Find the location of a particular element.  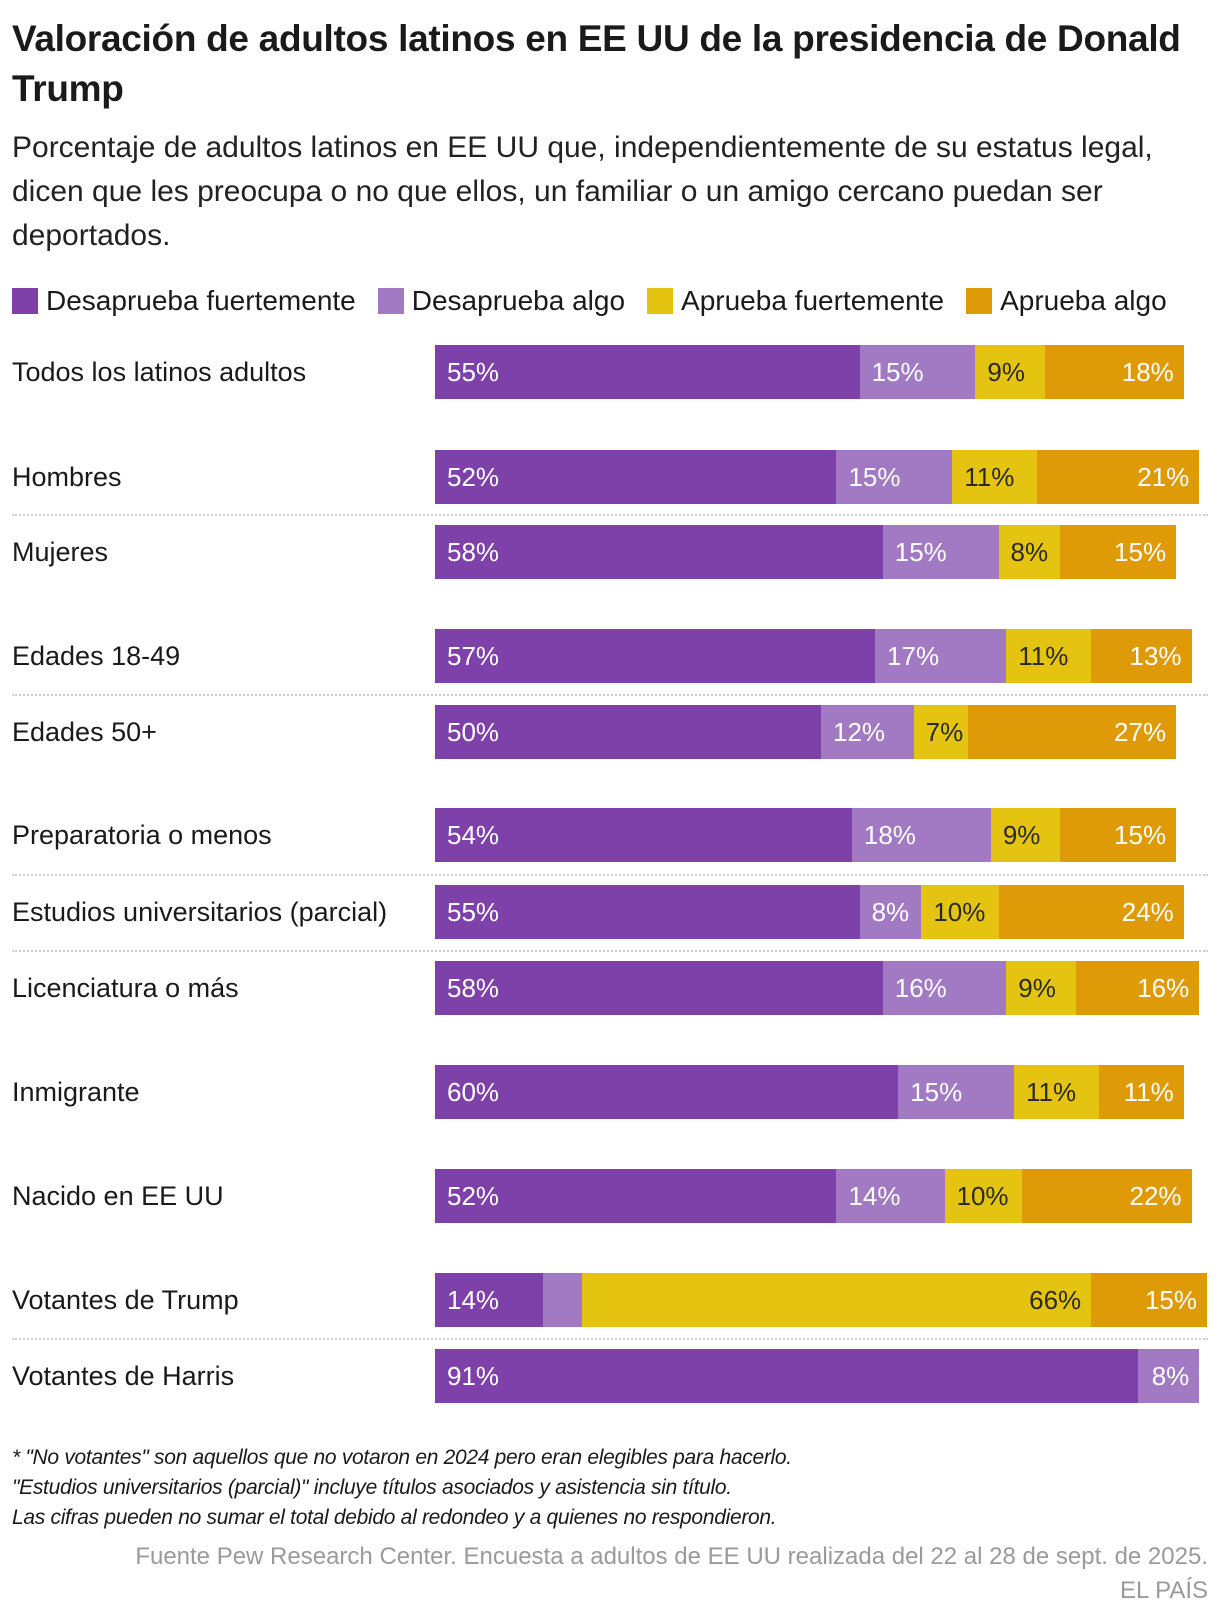

bar-row: 52% 15% 11% 21% is located at coordinates (817, 477).